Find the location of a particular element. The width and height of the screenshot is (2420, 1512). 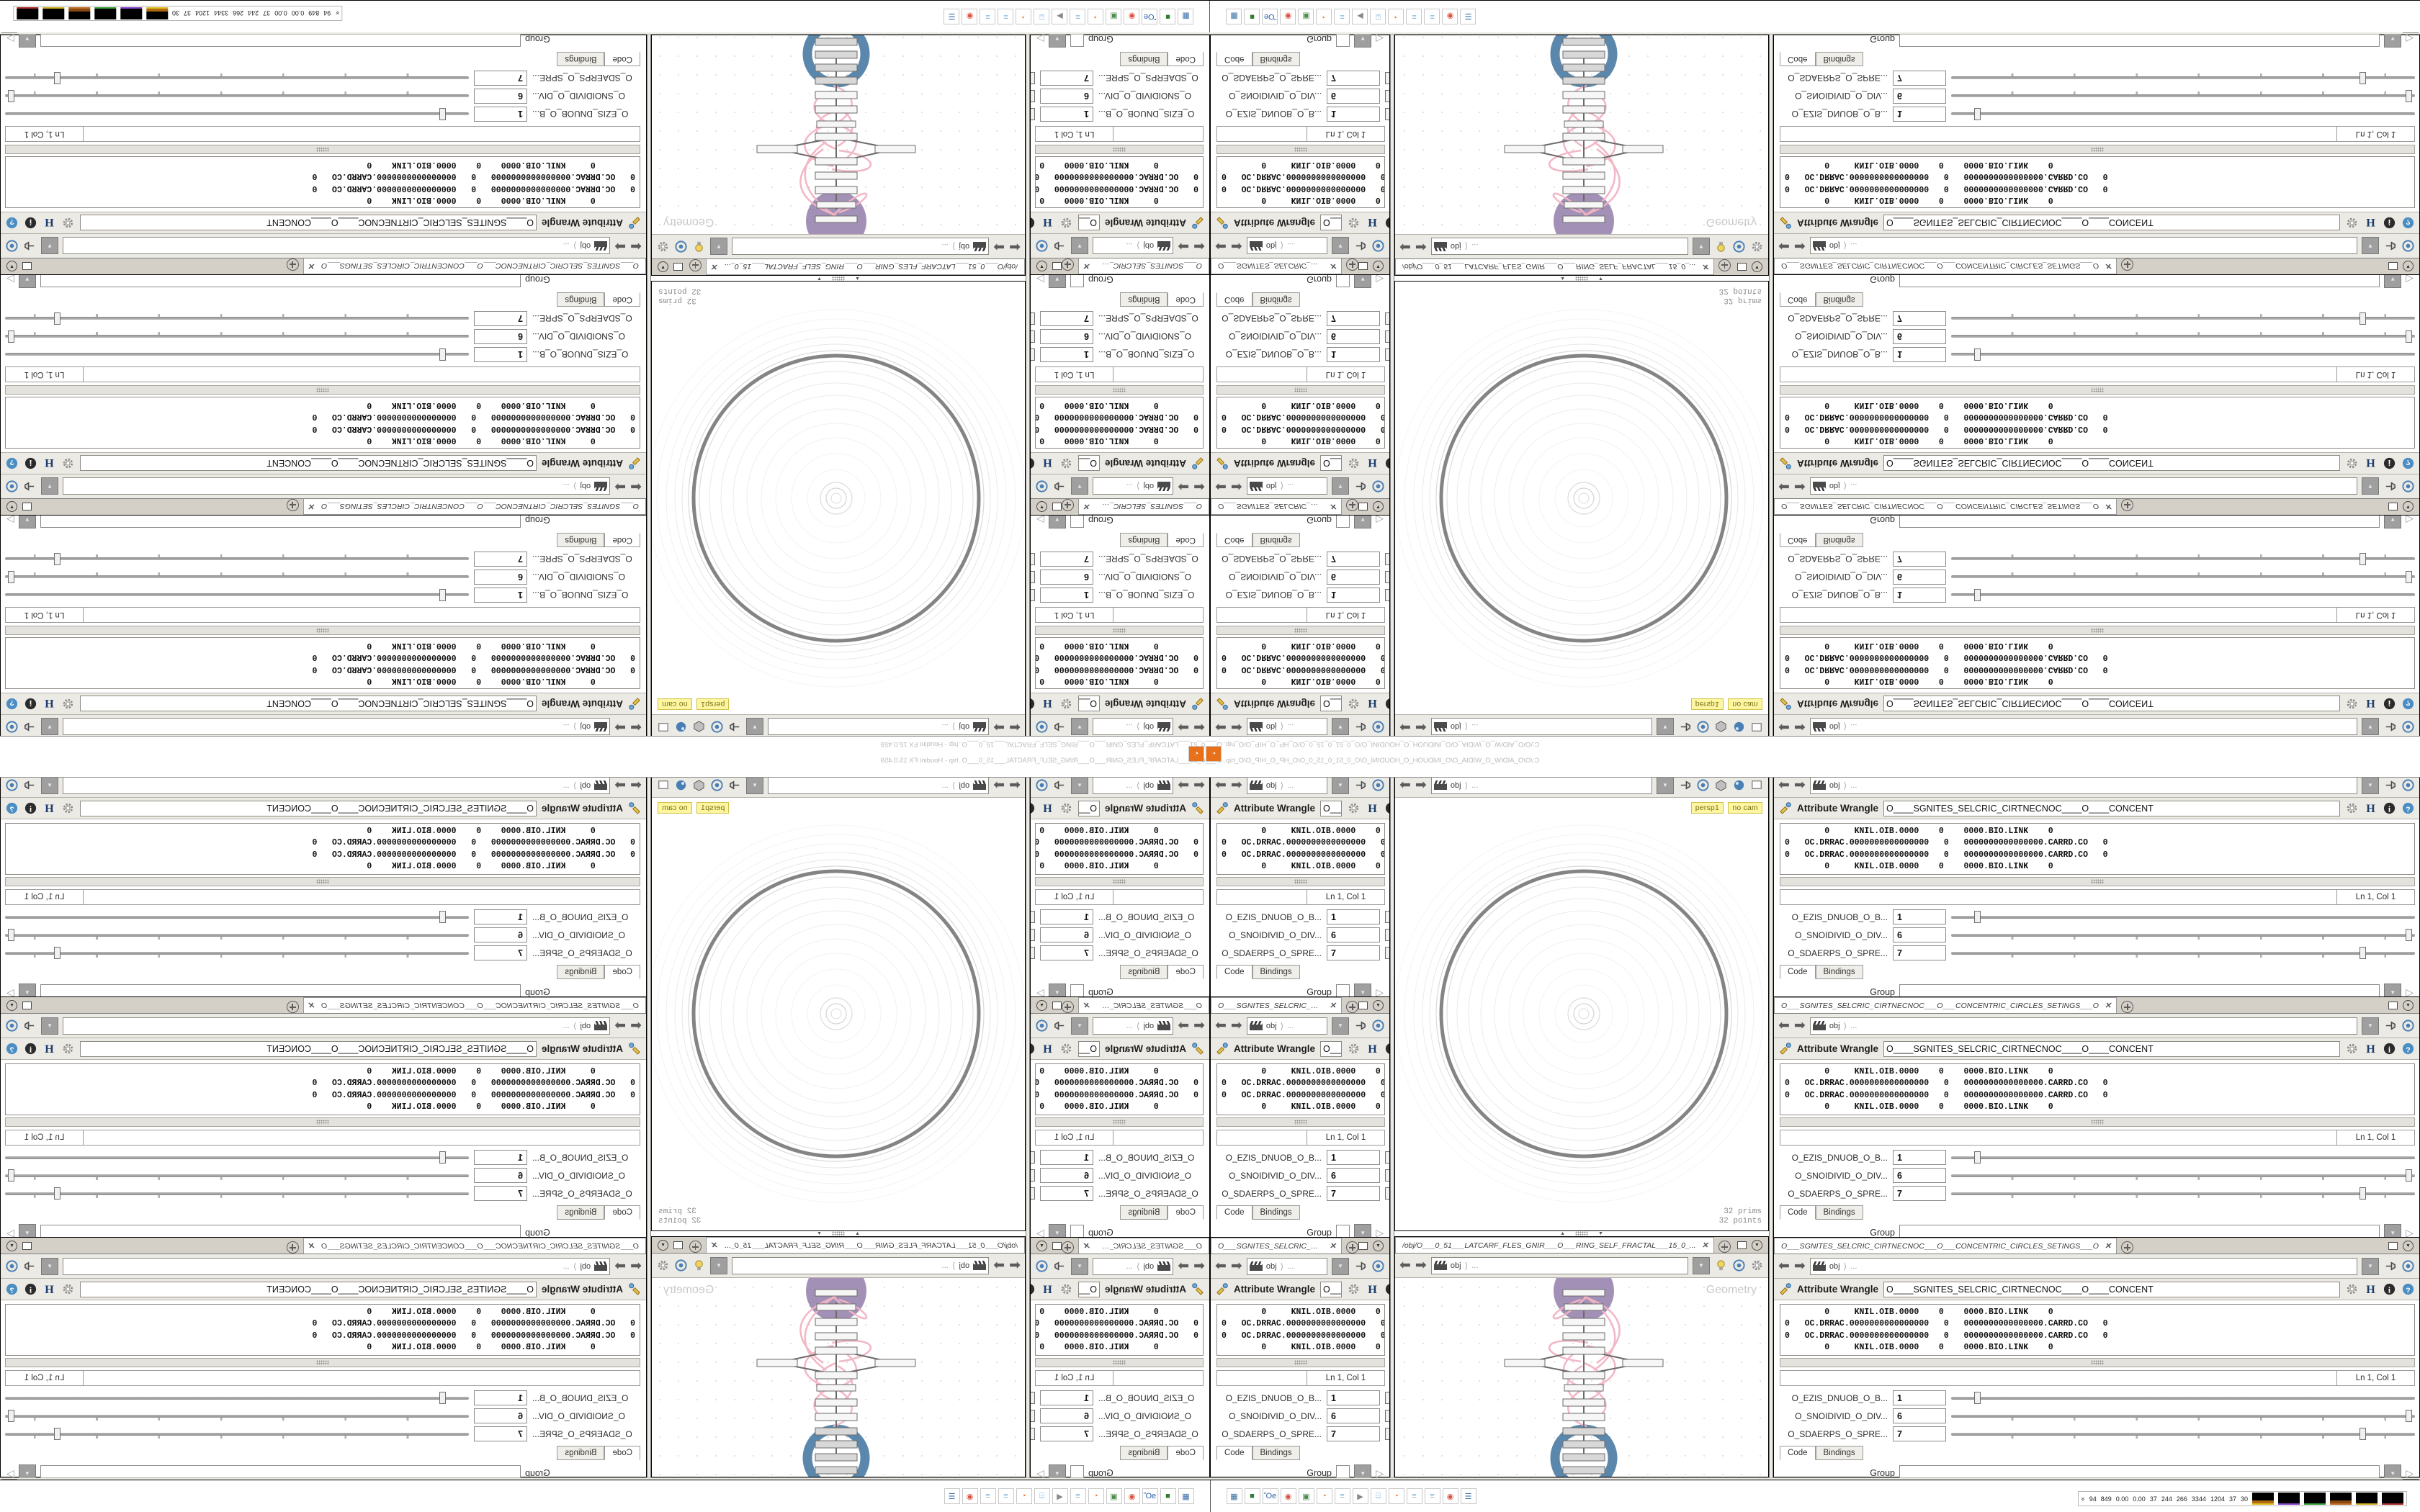

add-tab-icon is located at coordinates (695, 265).